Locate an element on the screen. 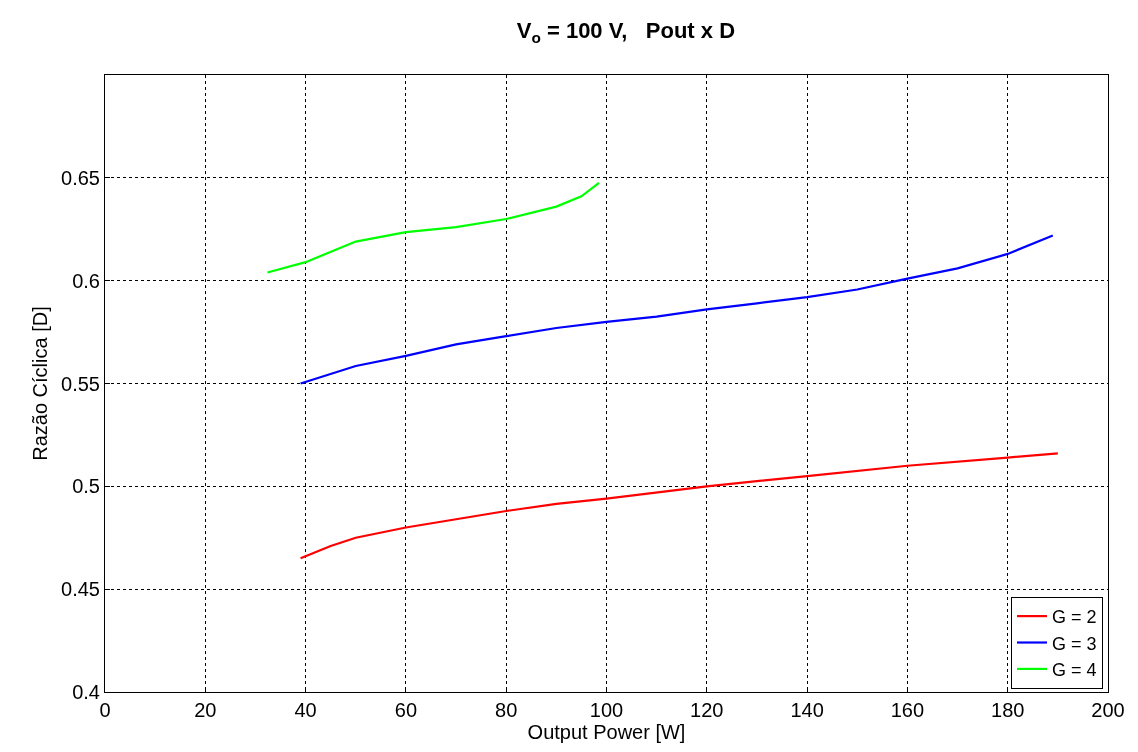 Image resolution: width=1138 pixels, height=752 pixels. y-tick-label: 0.45 is located at coordinates (80, 589).